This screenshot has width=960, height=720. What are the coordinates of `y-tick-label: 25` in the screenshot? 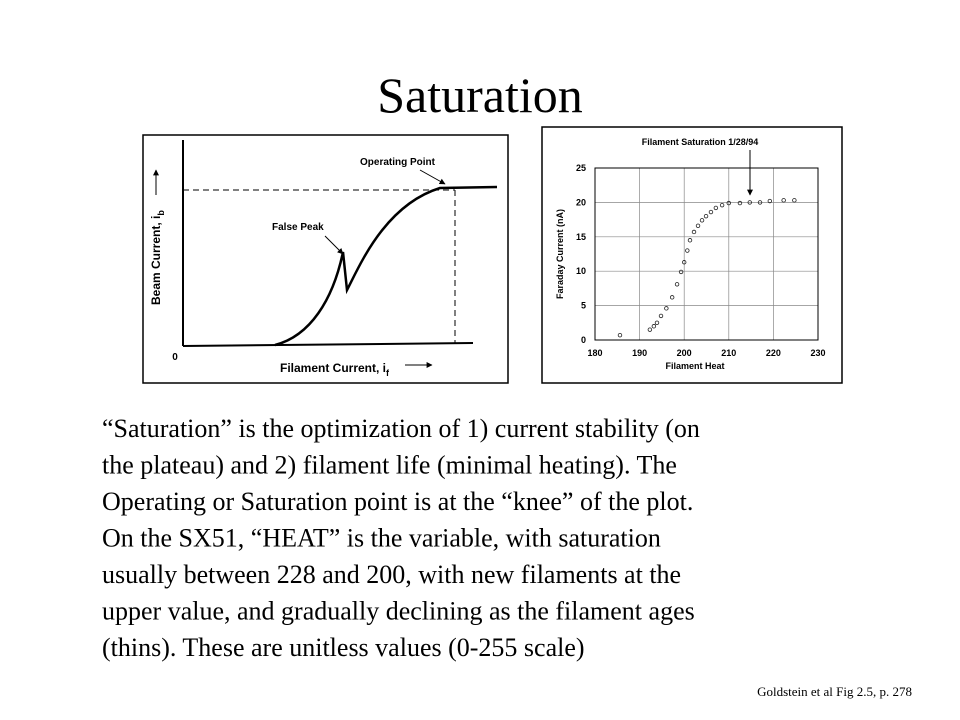 It's located at (581, 168).